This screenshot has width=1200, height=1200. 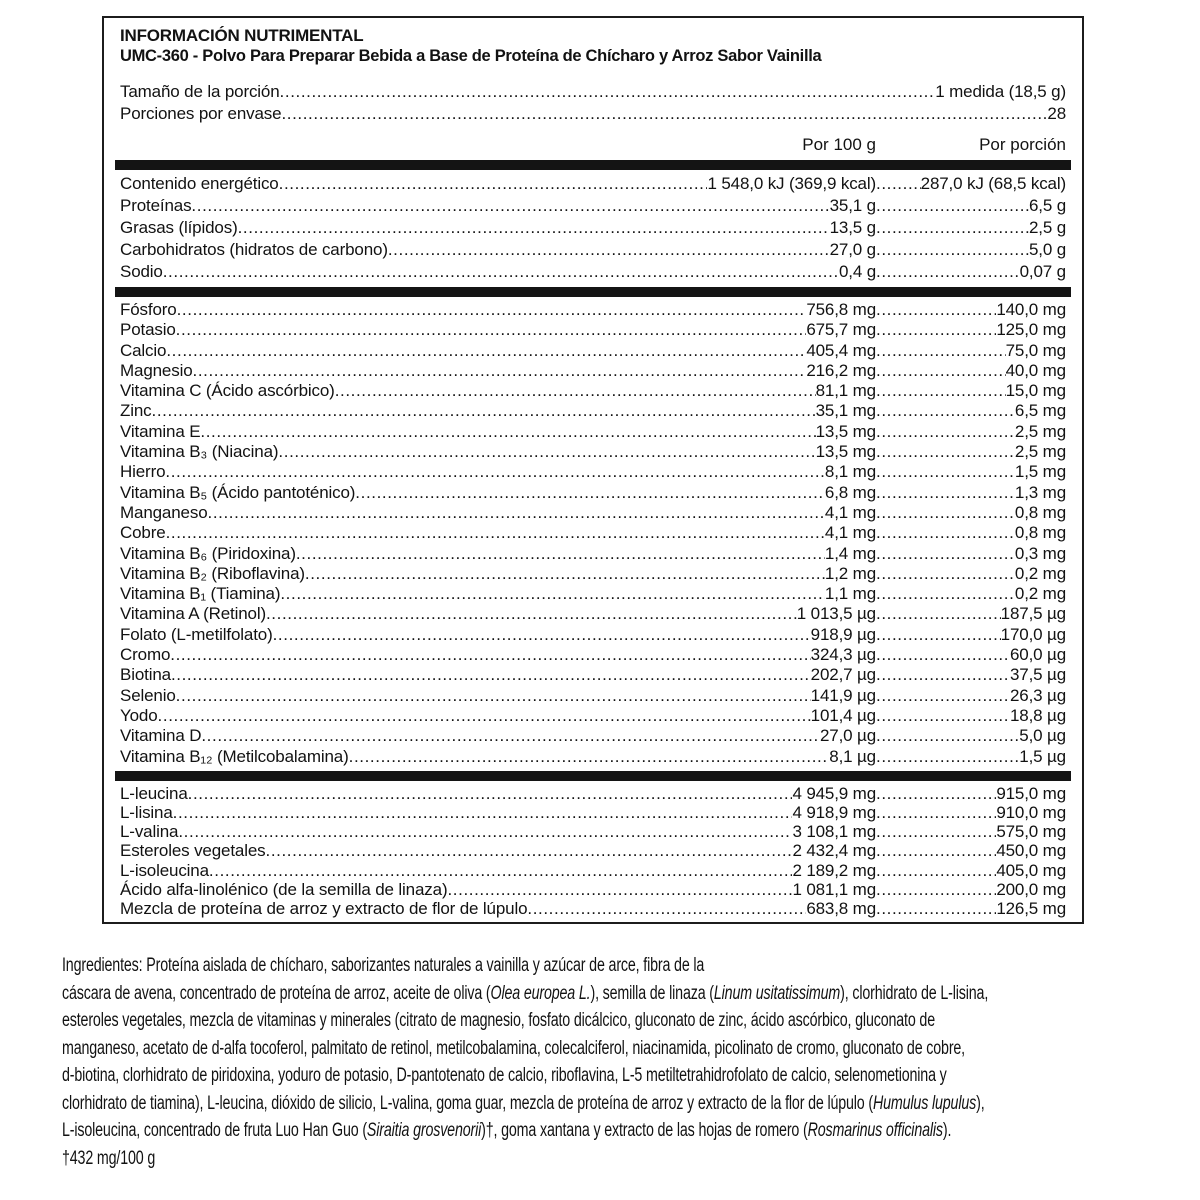 What do you see at coordinates (836, 614) in the screenshot?
I see `row-value-per-100g: 1 013,5 µg` at bounding box center [836, 614].